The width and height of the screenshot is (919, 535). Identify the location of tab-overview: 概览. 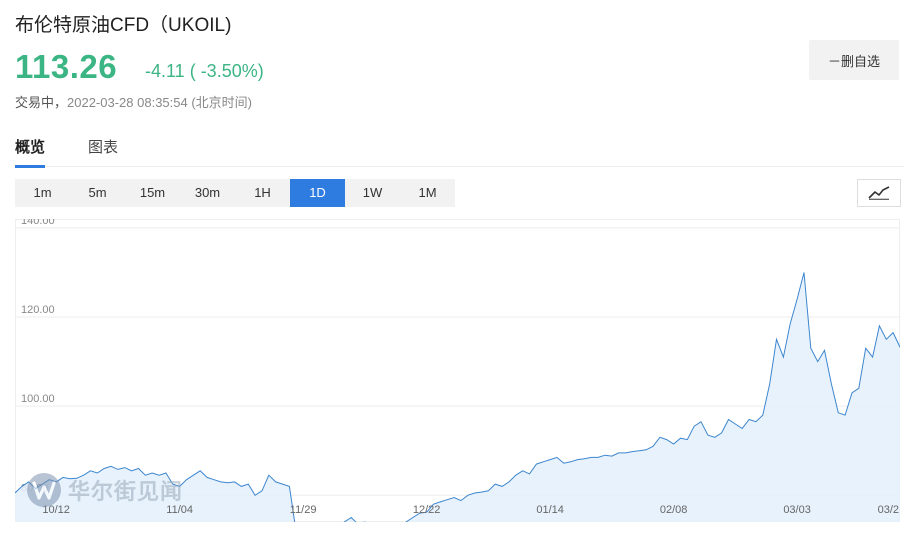
(30, 152).